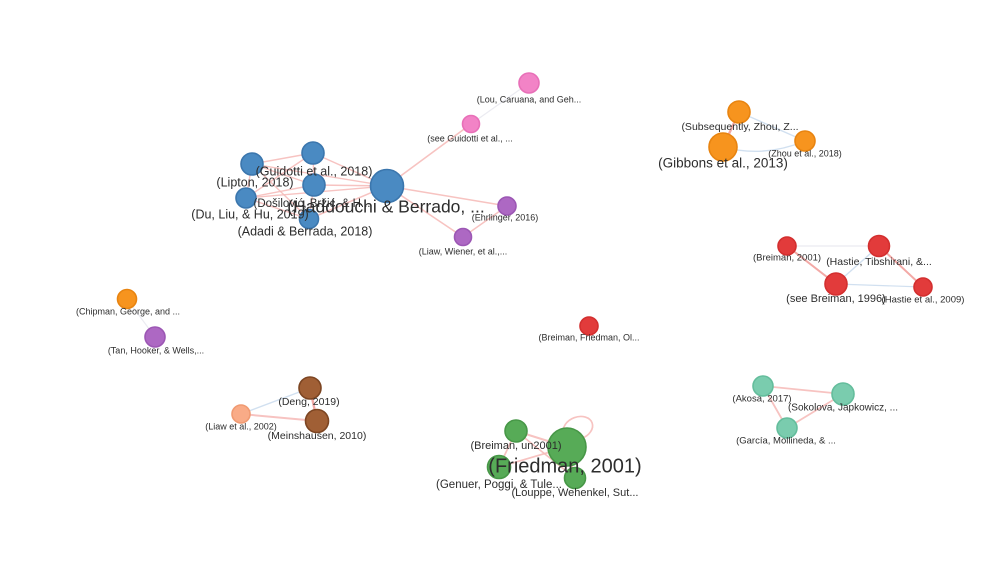  What do you see at coordinates (317, 436) in the screenshot?
I see `node-label-br3: (Meinshausen, 2010)` at bounding box center [317, 436].